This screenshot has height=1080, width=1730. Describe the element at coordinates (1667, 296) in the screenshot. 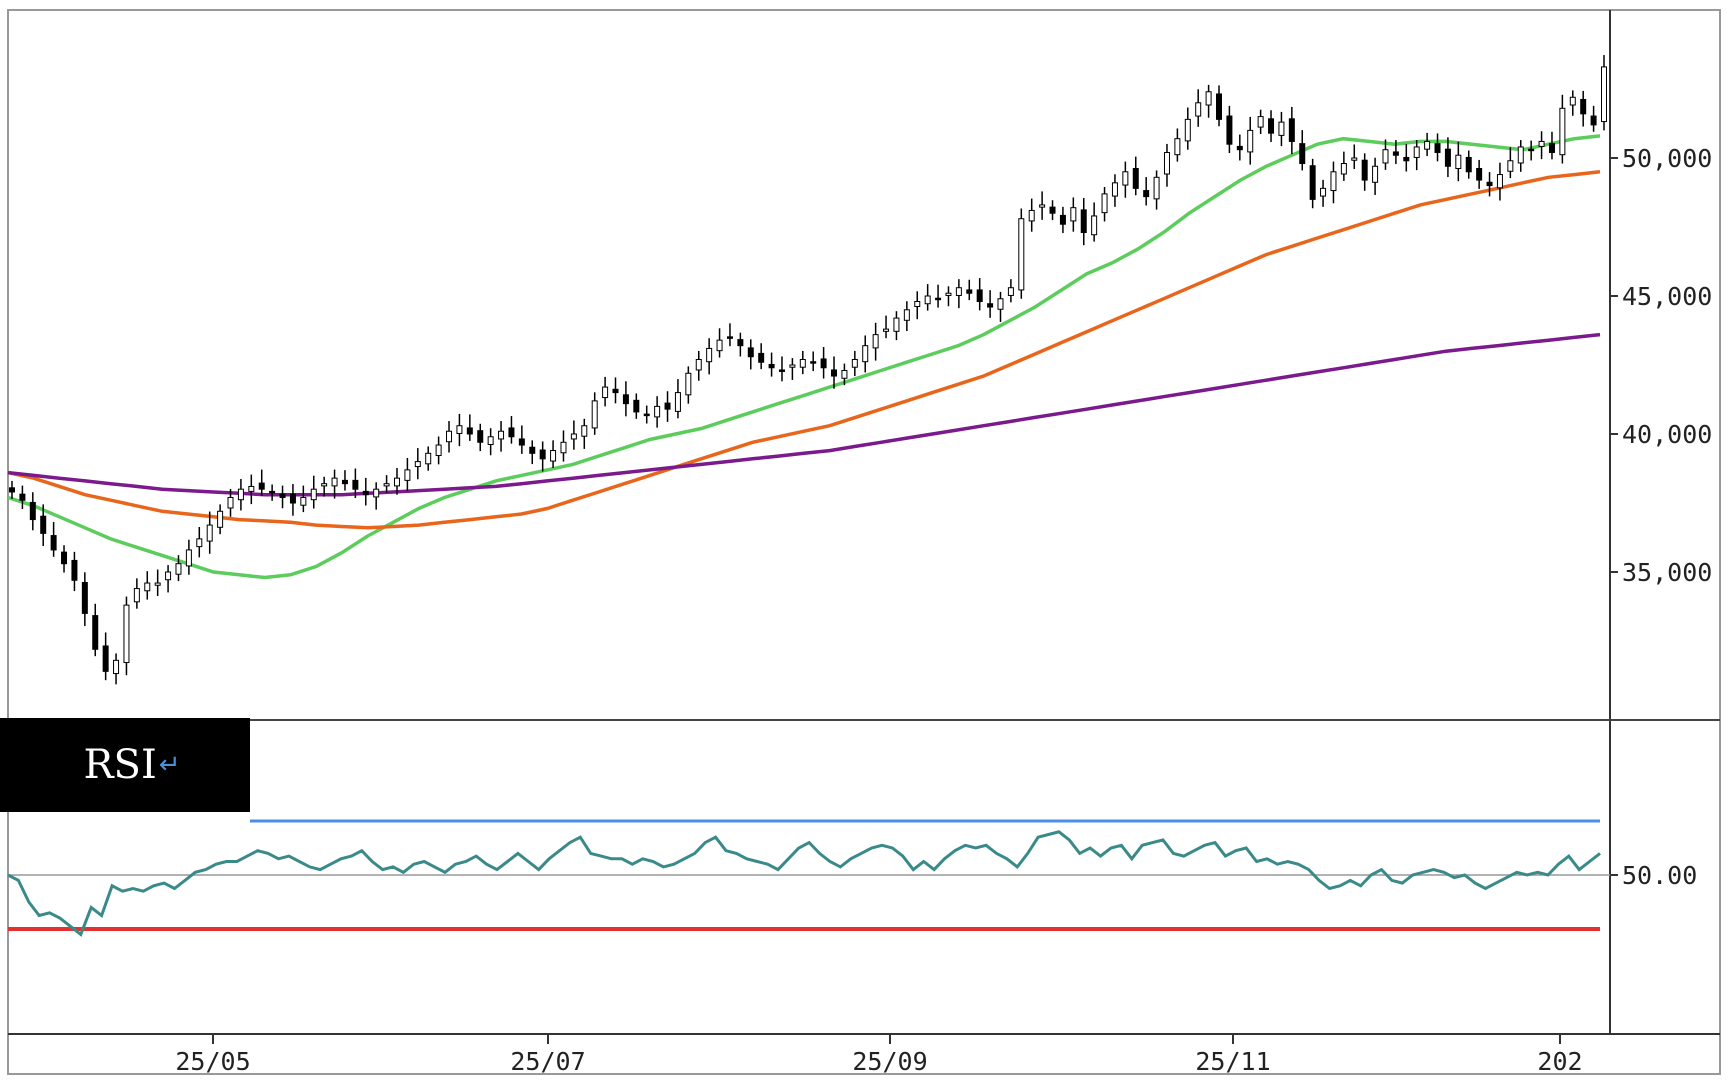

I see `price-tick-label: 45,000` at that location.